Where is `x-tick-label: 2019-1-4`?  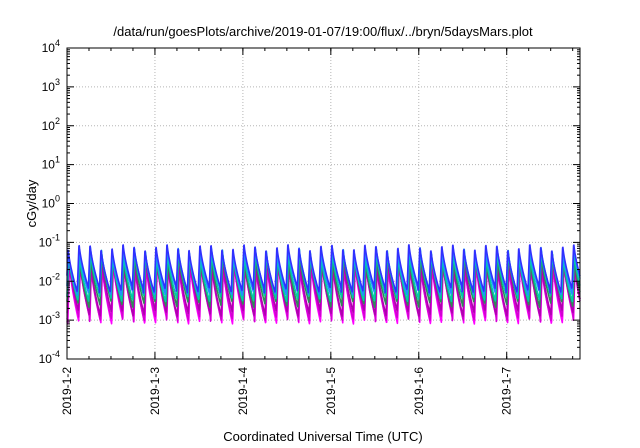
x-tick-label: 2019-1-4 is located at coordinates (243, 391).